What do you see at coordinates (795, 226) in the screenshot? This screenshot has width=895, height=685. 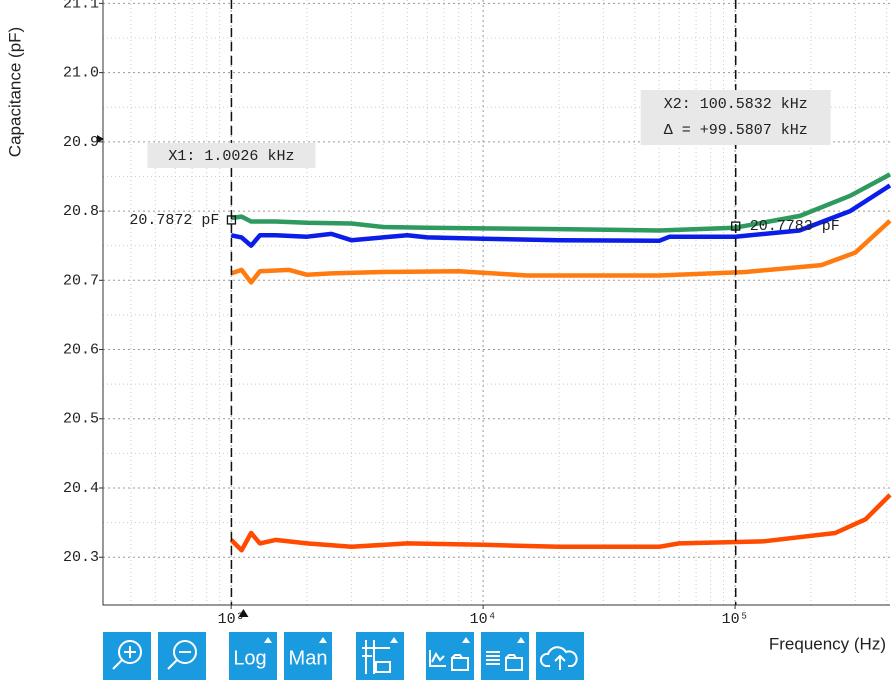 I see `cursor-value-label: 20.7783 pF` at bounding box center [795, 226].